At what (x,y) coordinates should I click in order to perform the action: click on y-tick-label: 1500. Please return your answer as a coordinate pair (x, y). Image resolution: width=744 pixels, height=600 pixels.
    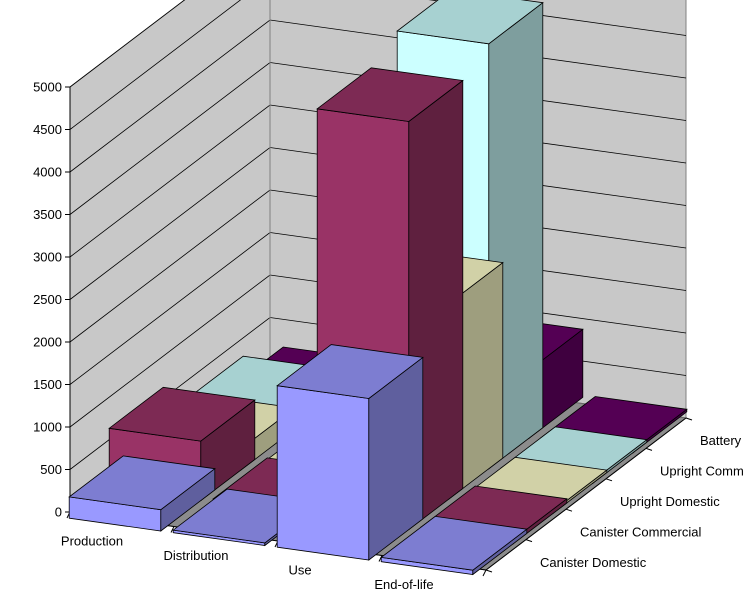
    Looking at the image, I should click on (47, 384).